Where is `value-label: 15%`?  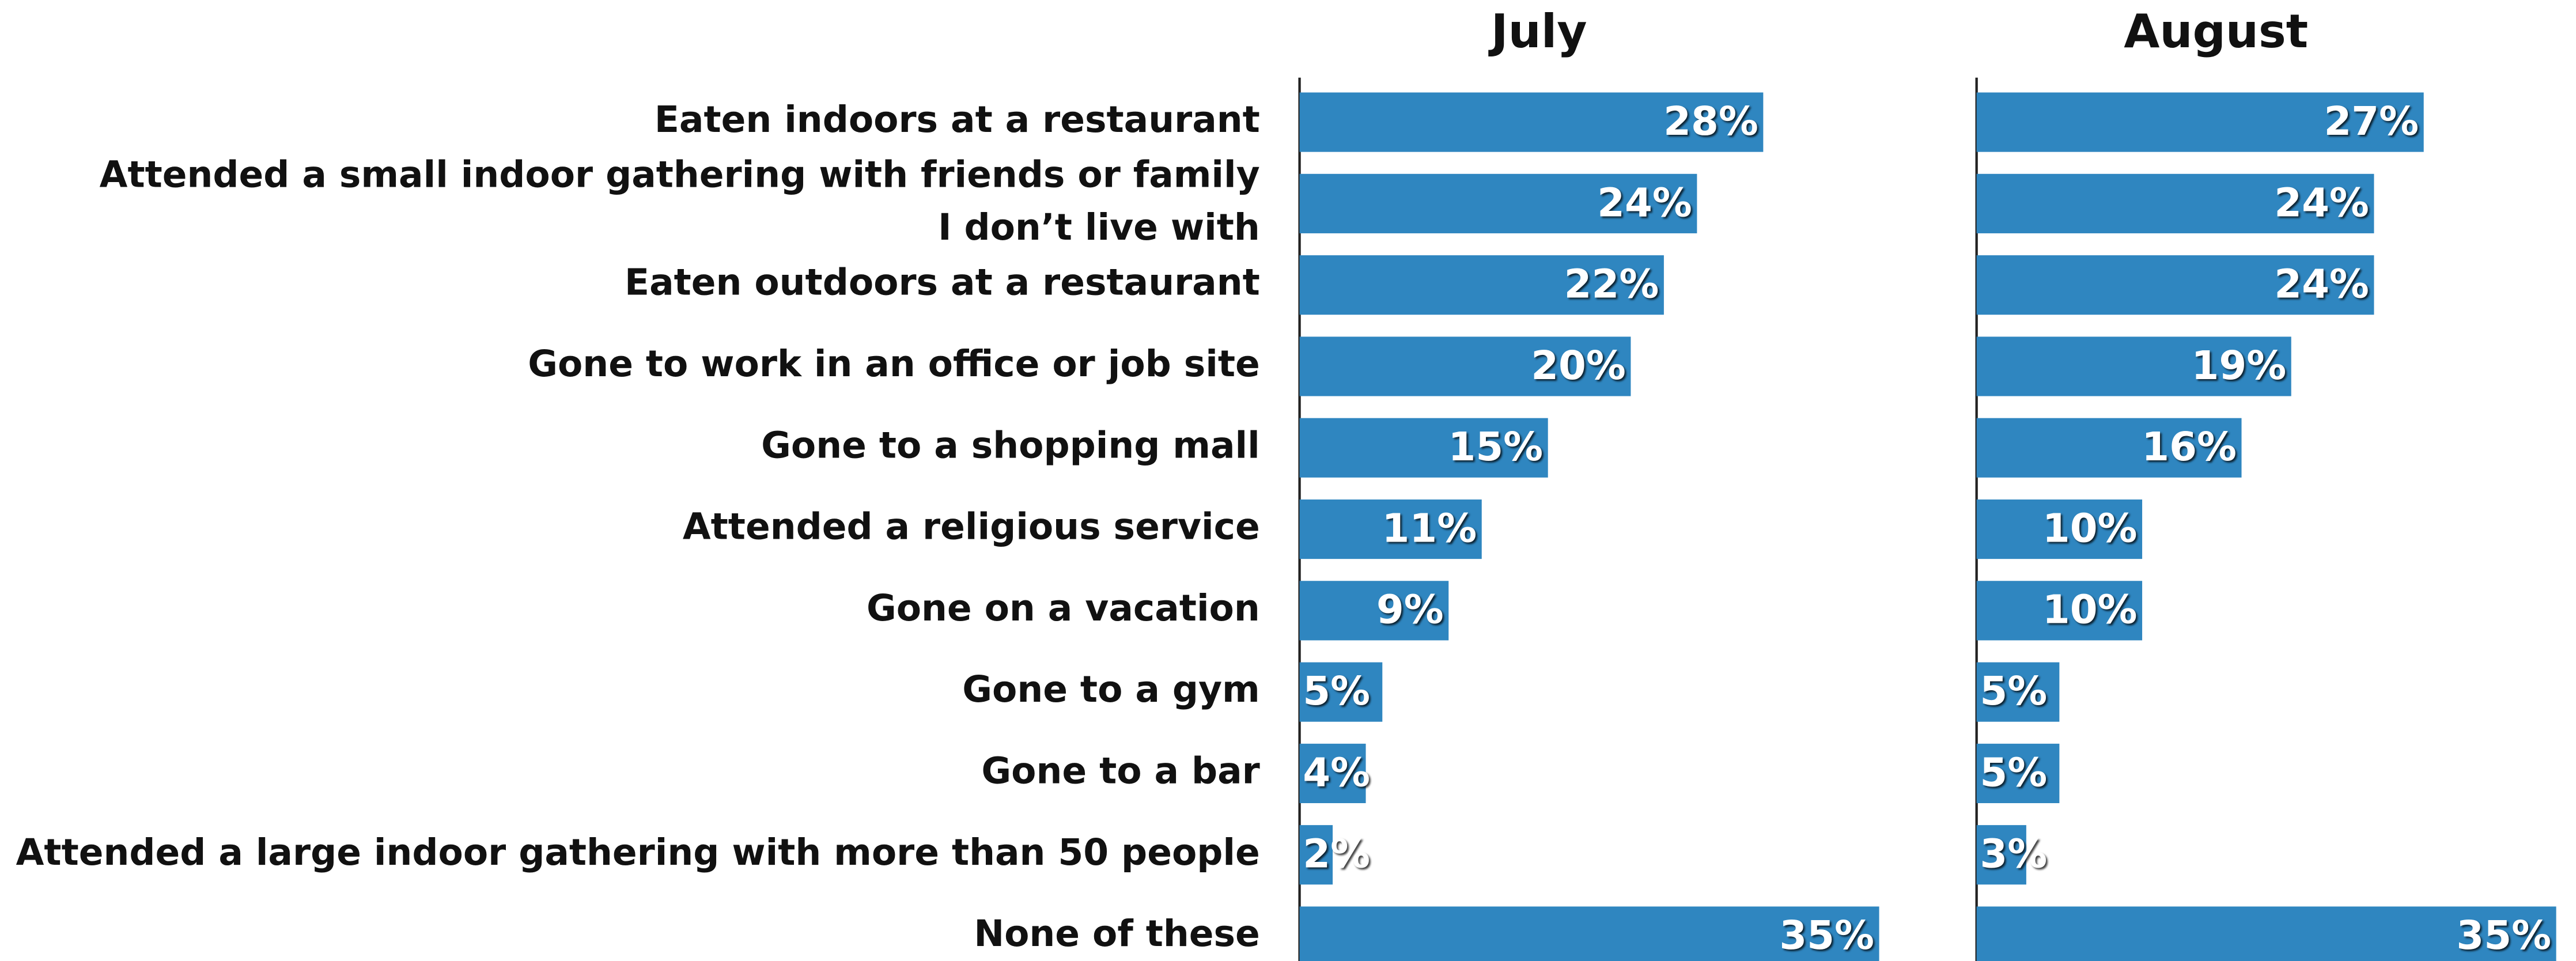
value-label: 15% is located at coordinates (1495, 447).